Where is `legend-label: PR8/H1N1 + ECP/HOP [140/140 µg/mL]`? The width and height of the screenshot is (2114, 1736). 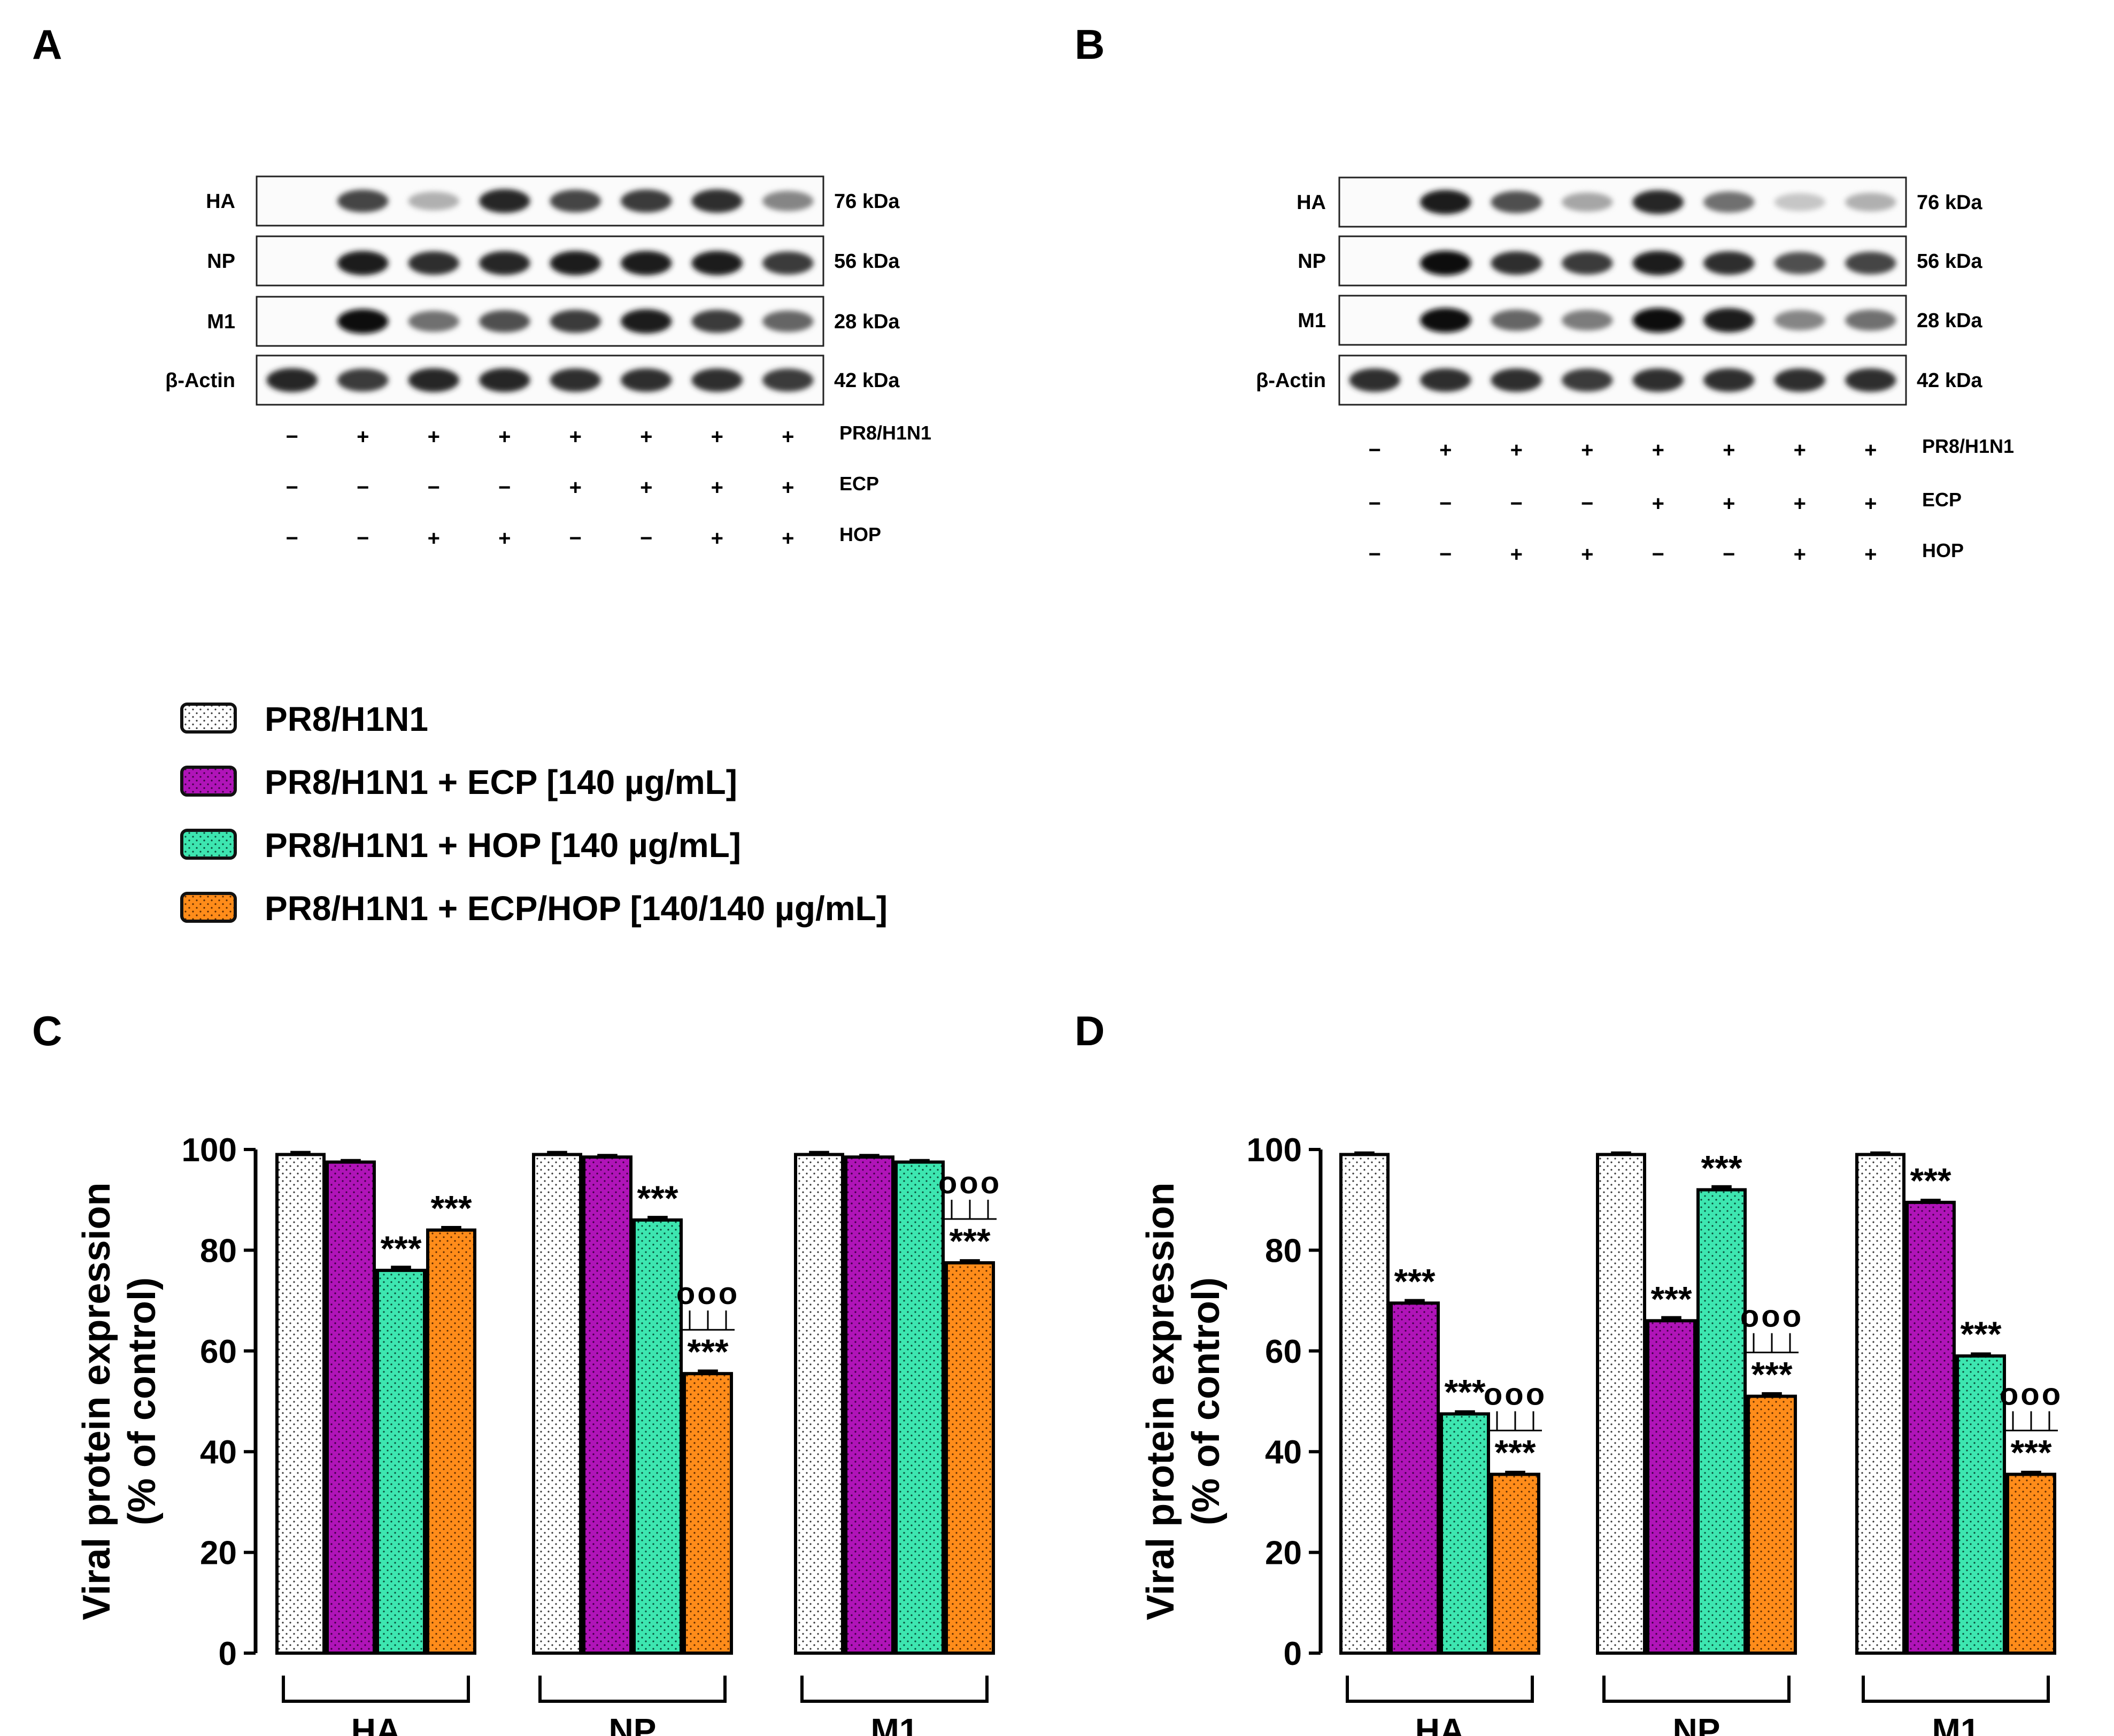 legend-label: PR8/H1N1 + ECP/HOP [140/140 µg/mL] is located at coordinates (576, 908).